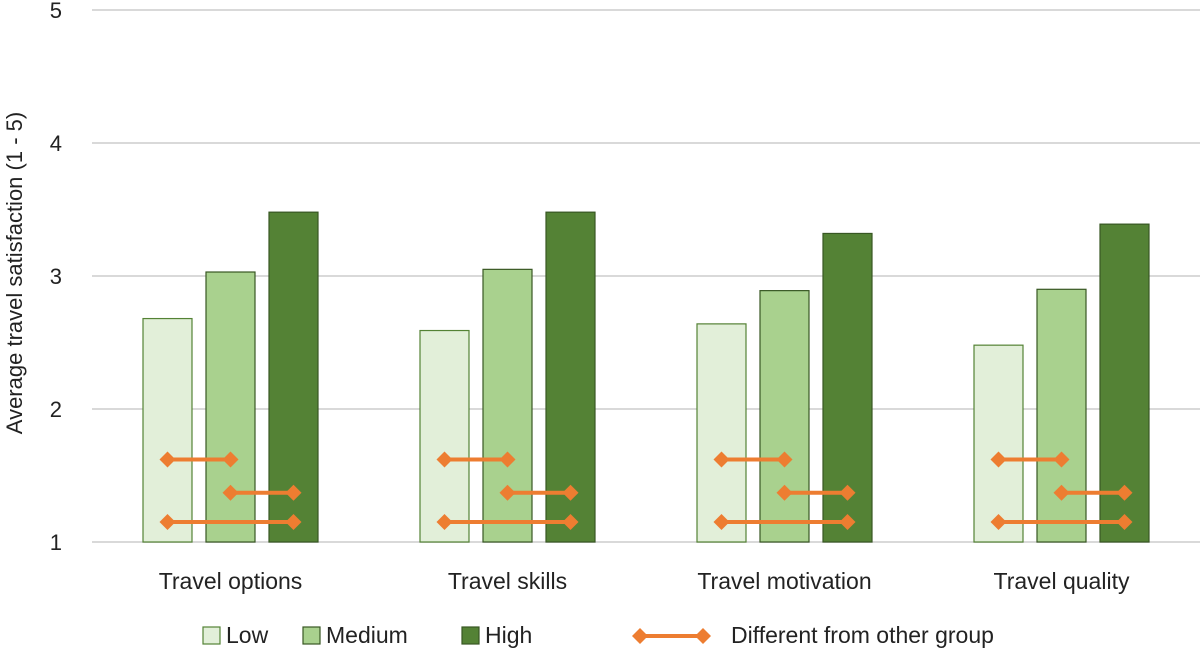 The width and height of the screenshot is (1200, 658). I want to click on bar-travel-skills-medium, so click(507, 405).